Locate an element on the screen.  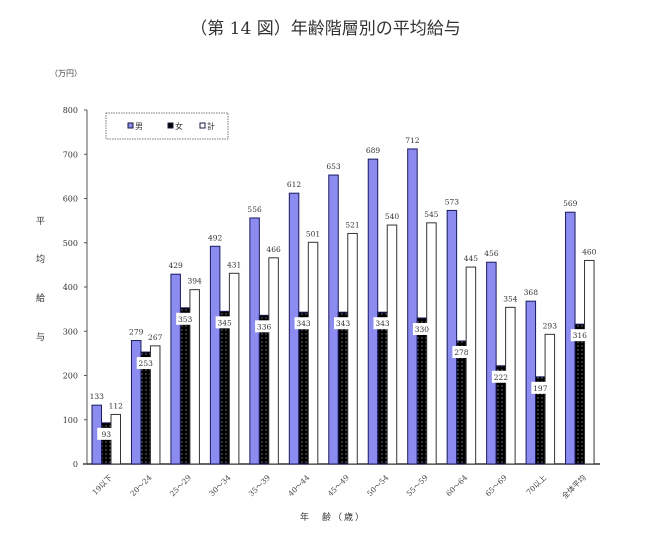
y-tick-label: 800 is located at coordinates (70, 110).